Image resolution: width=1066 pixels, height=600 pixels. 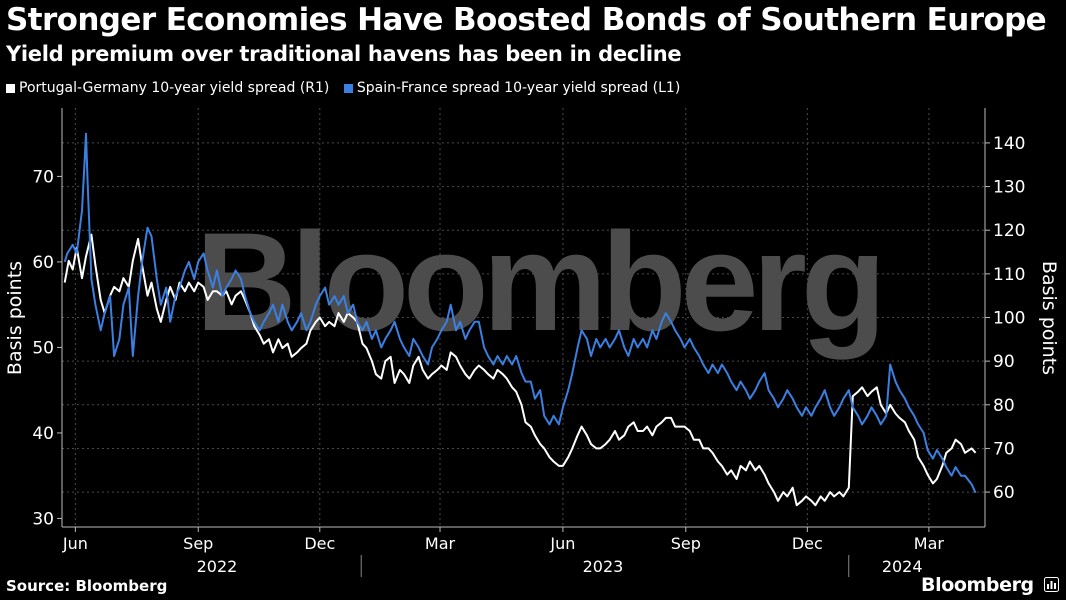 What do you see at coordinates (217, 566) in the screenshot?
I see `x-year-label: 2022` at bounding box center [217, 566].